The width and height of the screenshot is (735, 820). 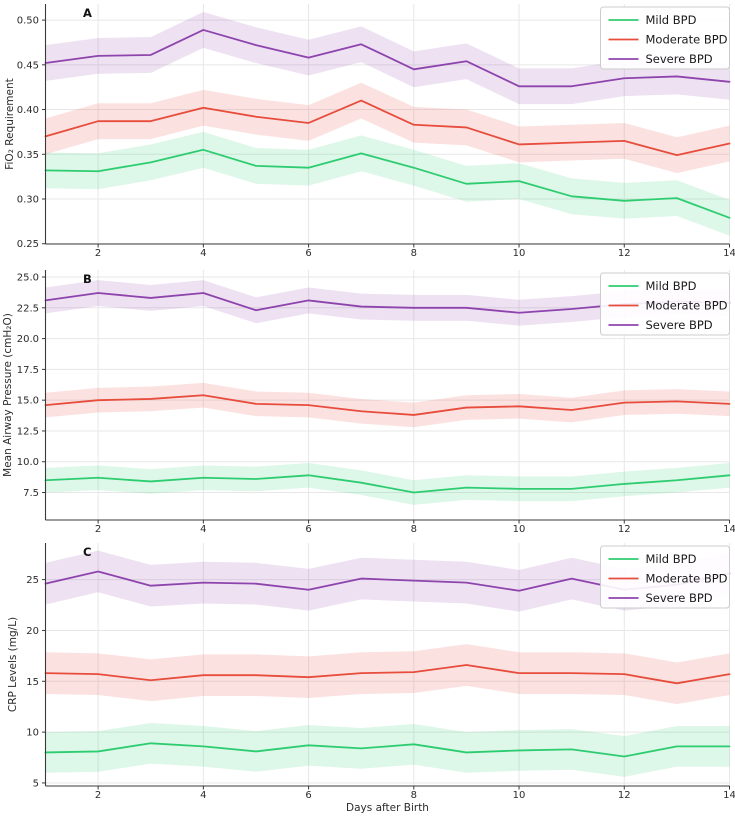 What do you see at coordinates (28, 339) in the screenshot?
I see `y-tick-label: 20.0` at bounding box center [28, 339].